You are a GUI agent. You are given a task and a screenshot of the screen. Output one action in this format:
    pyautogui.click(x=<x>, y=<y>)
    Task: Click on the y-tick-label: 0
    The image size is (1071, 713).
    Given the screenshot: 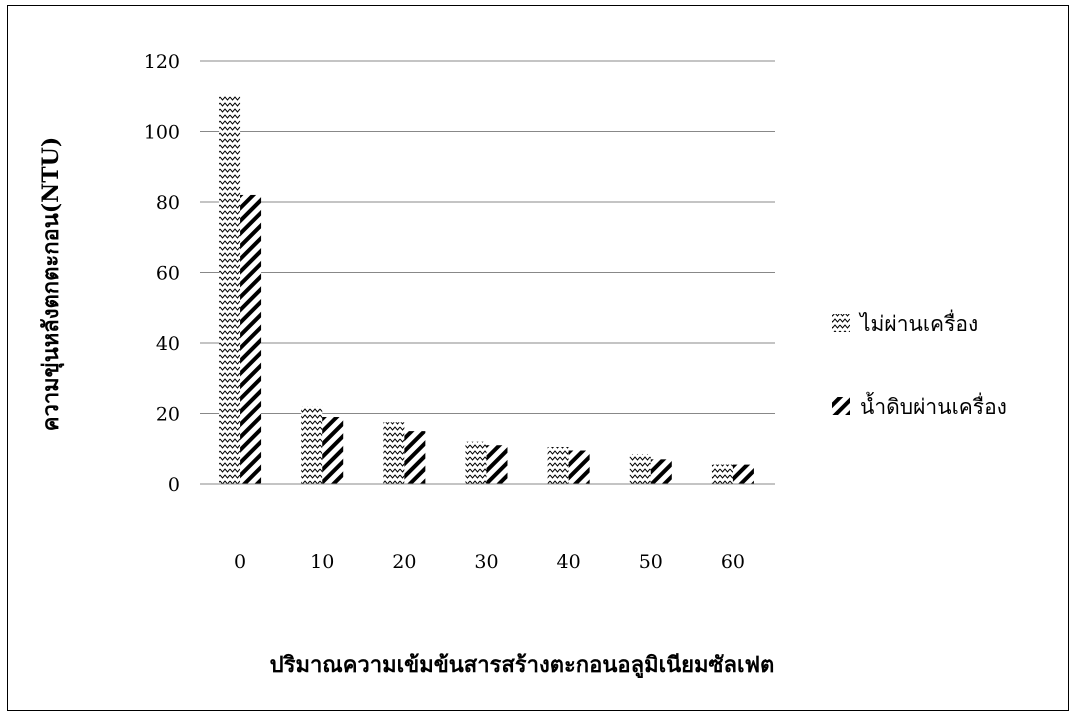 What is the action you would take?
    pyautogui.click(x=174, y=485)
    